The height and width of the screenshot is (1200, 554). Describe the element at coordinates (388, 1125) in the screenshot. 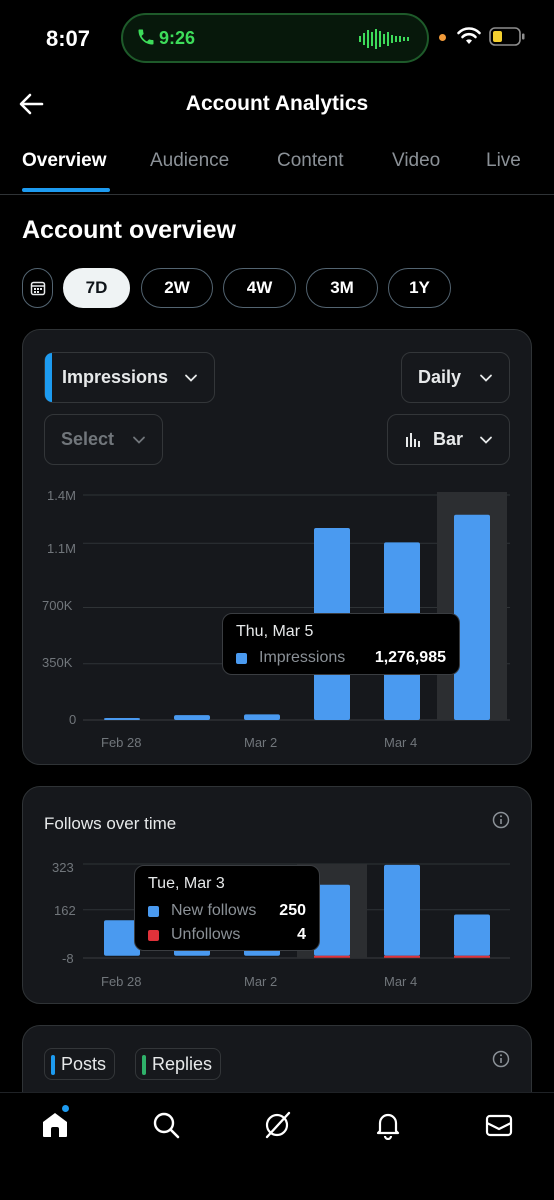

I see `bell-icon` at that location.